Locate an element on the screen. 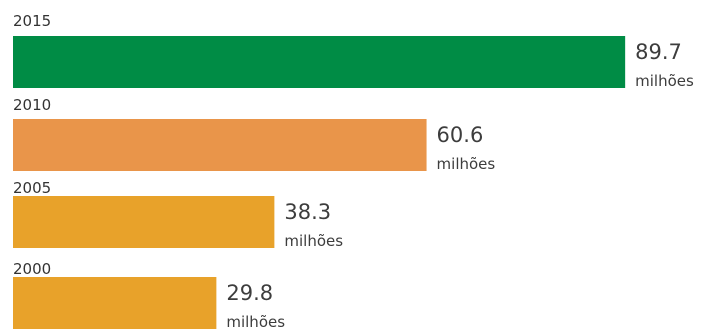  year-label: 2000 is located at coordinates (32, 269).